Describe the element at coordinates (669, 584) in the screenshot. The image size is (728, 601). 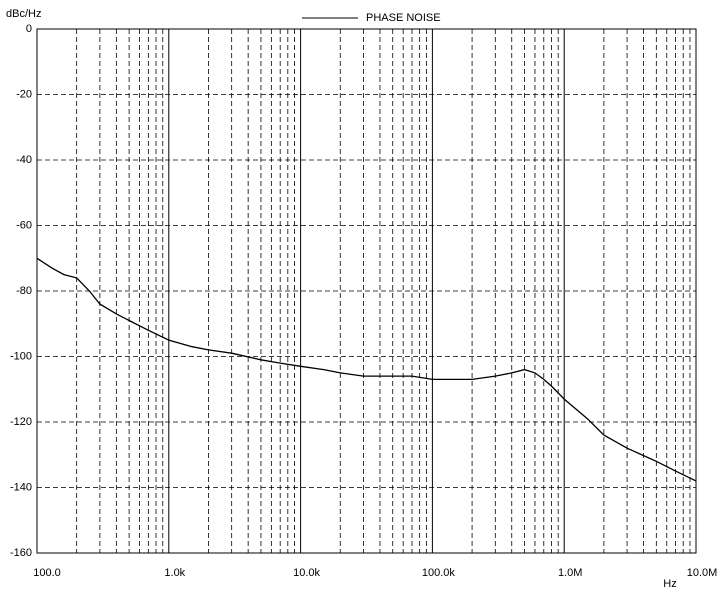
I see `x-axis-label: Hz` at that location.